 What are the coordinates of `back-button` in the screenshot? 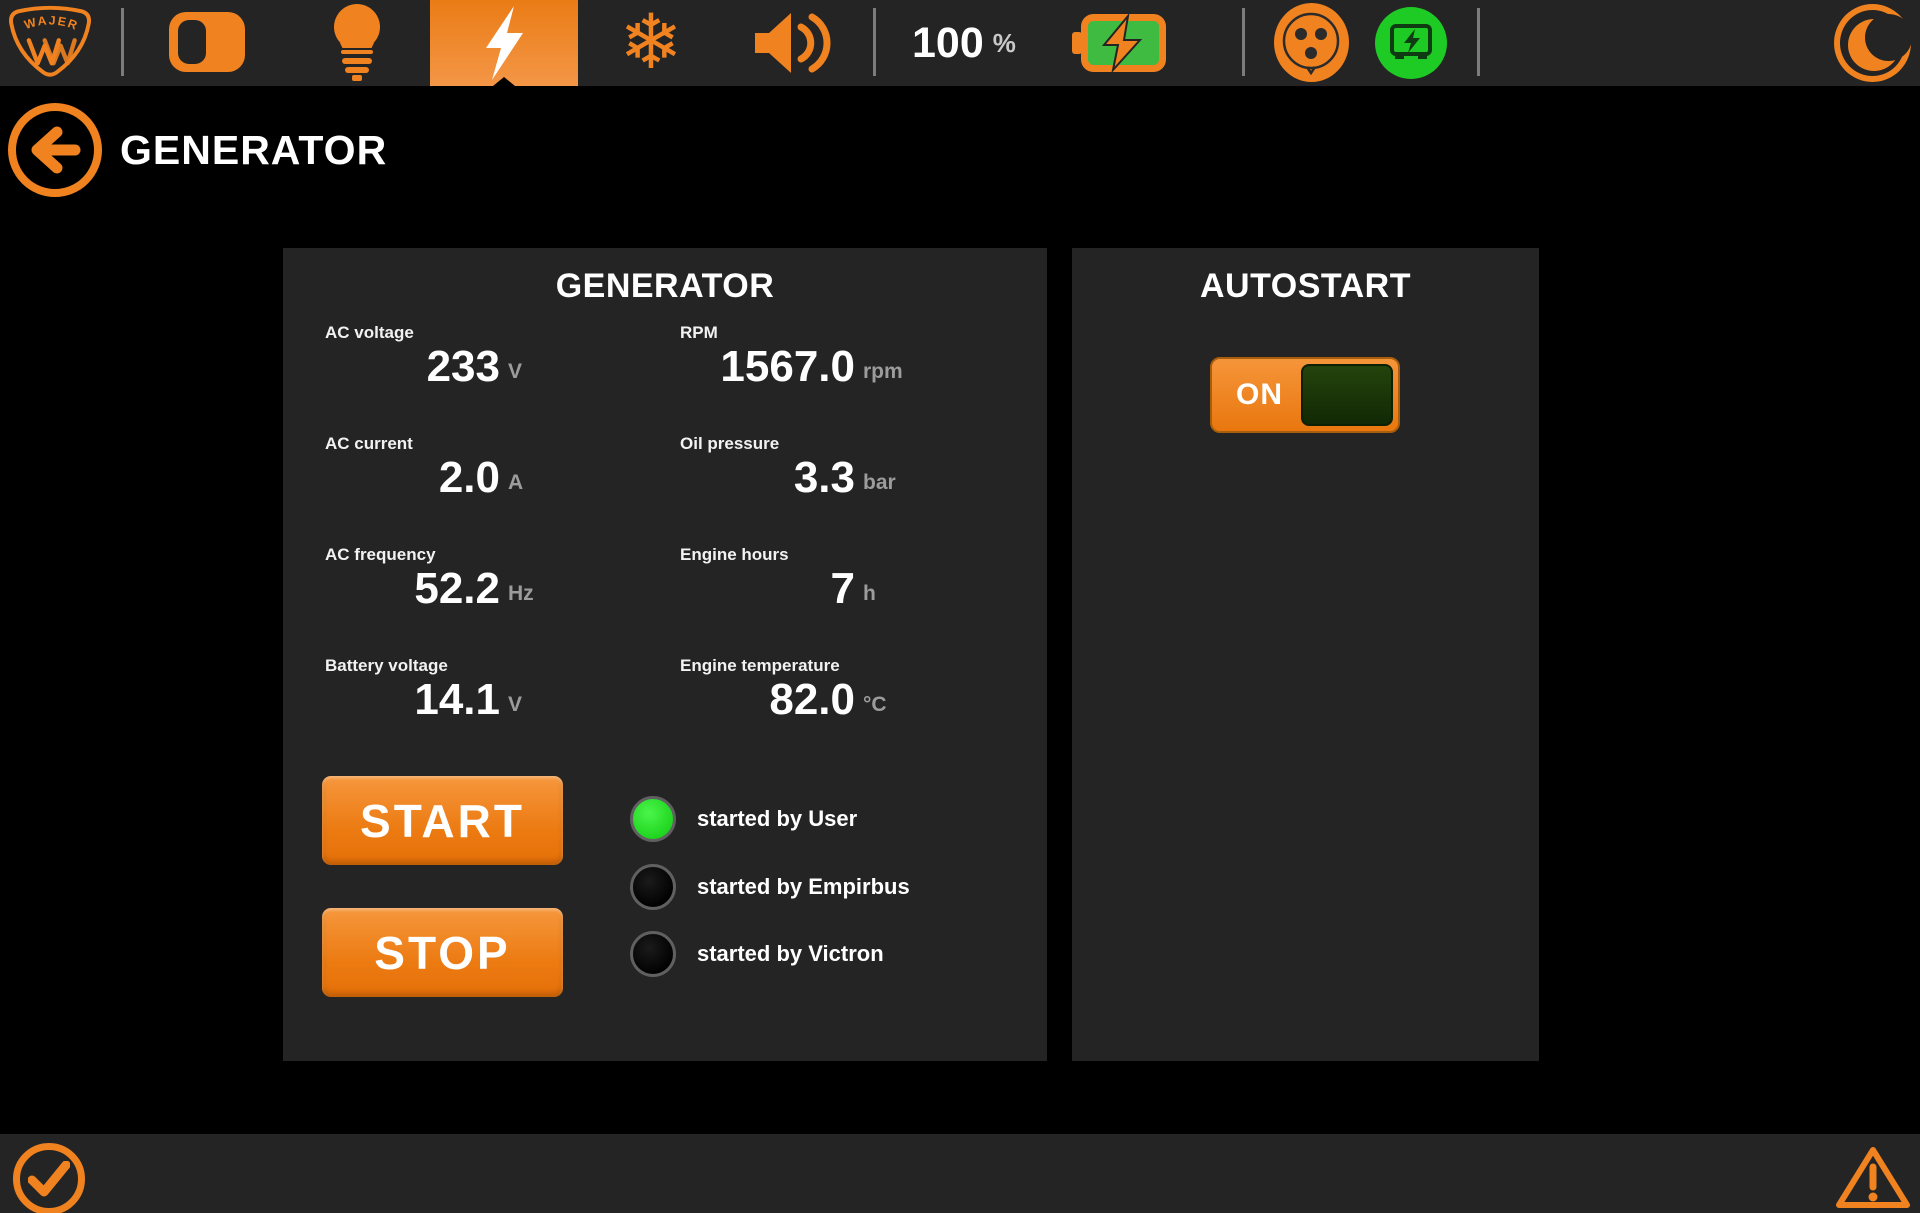 It's located at (55, 150).